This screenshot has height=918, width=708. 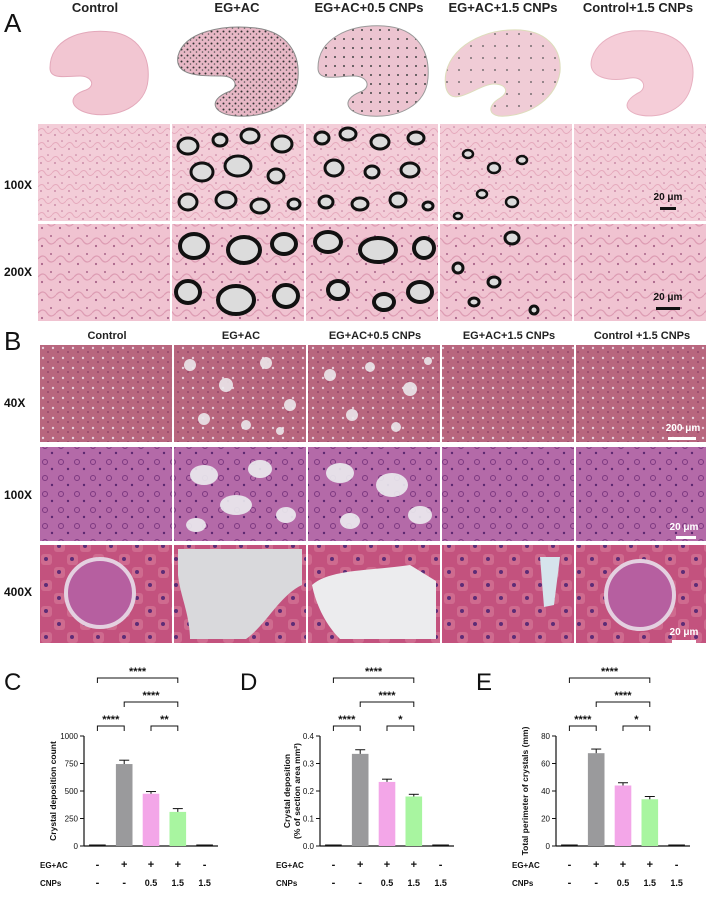 What do you see at coordinates (15, 403) in the screenshot?
I see `b-row-label-40x: 40X` at bounding box center [15, 403].